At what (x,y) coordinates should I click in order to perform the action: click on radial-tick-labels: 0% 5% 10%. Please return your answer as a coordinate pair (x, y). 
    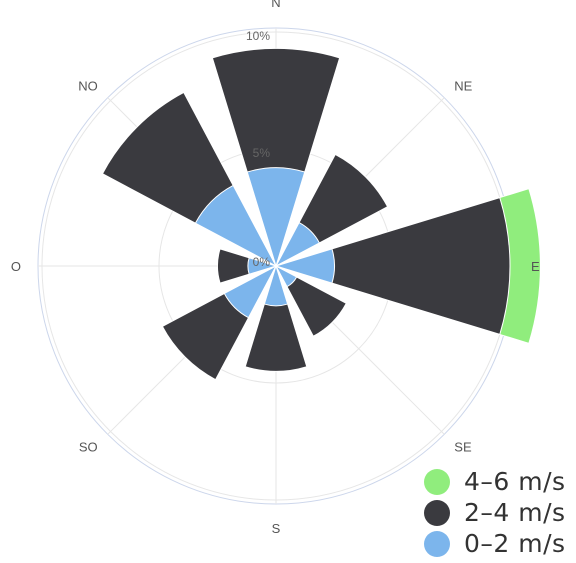
    Looking at the image, I should click on (258, 149).